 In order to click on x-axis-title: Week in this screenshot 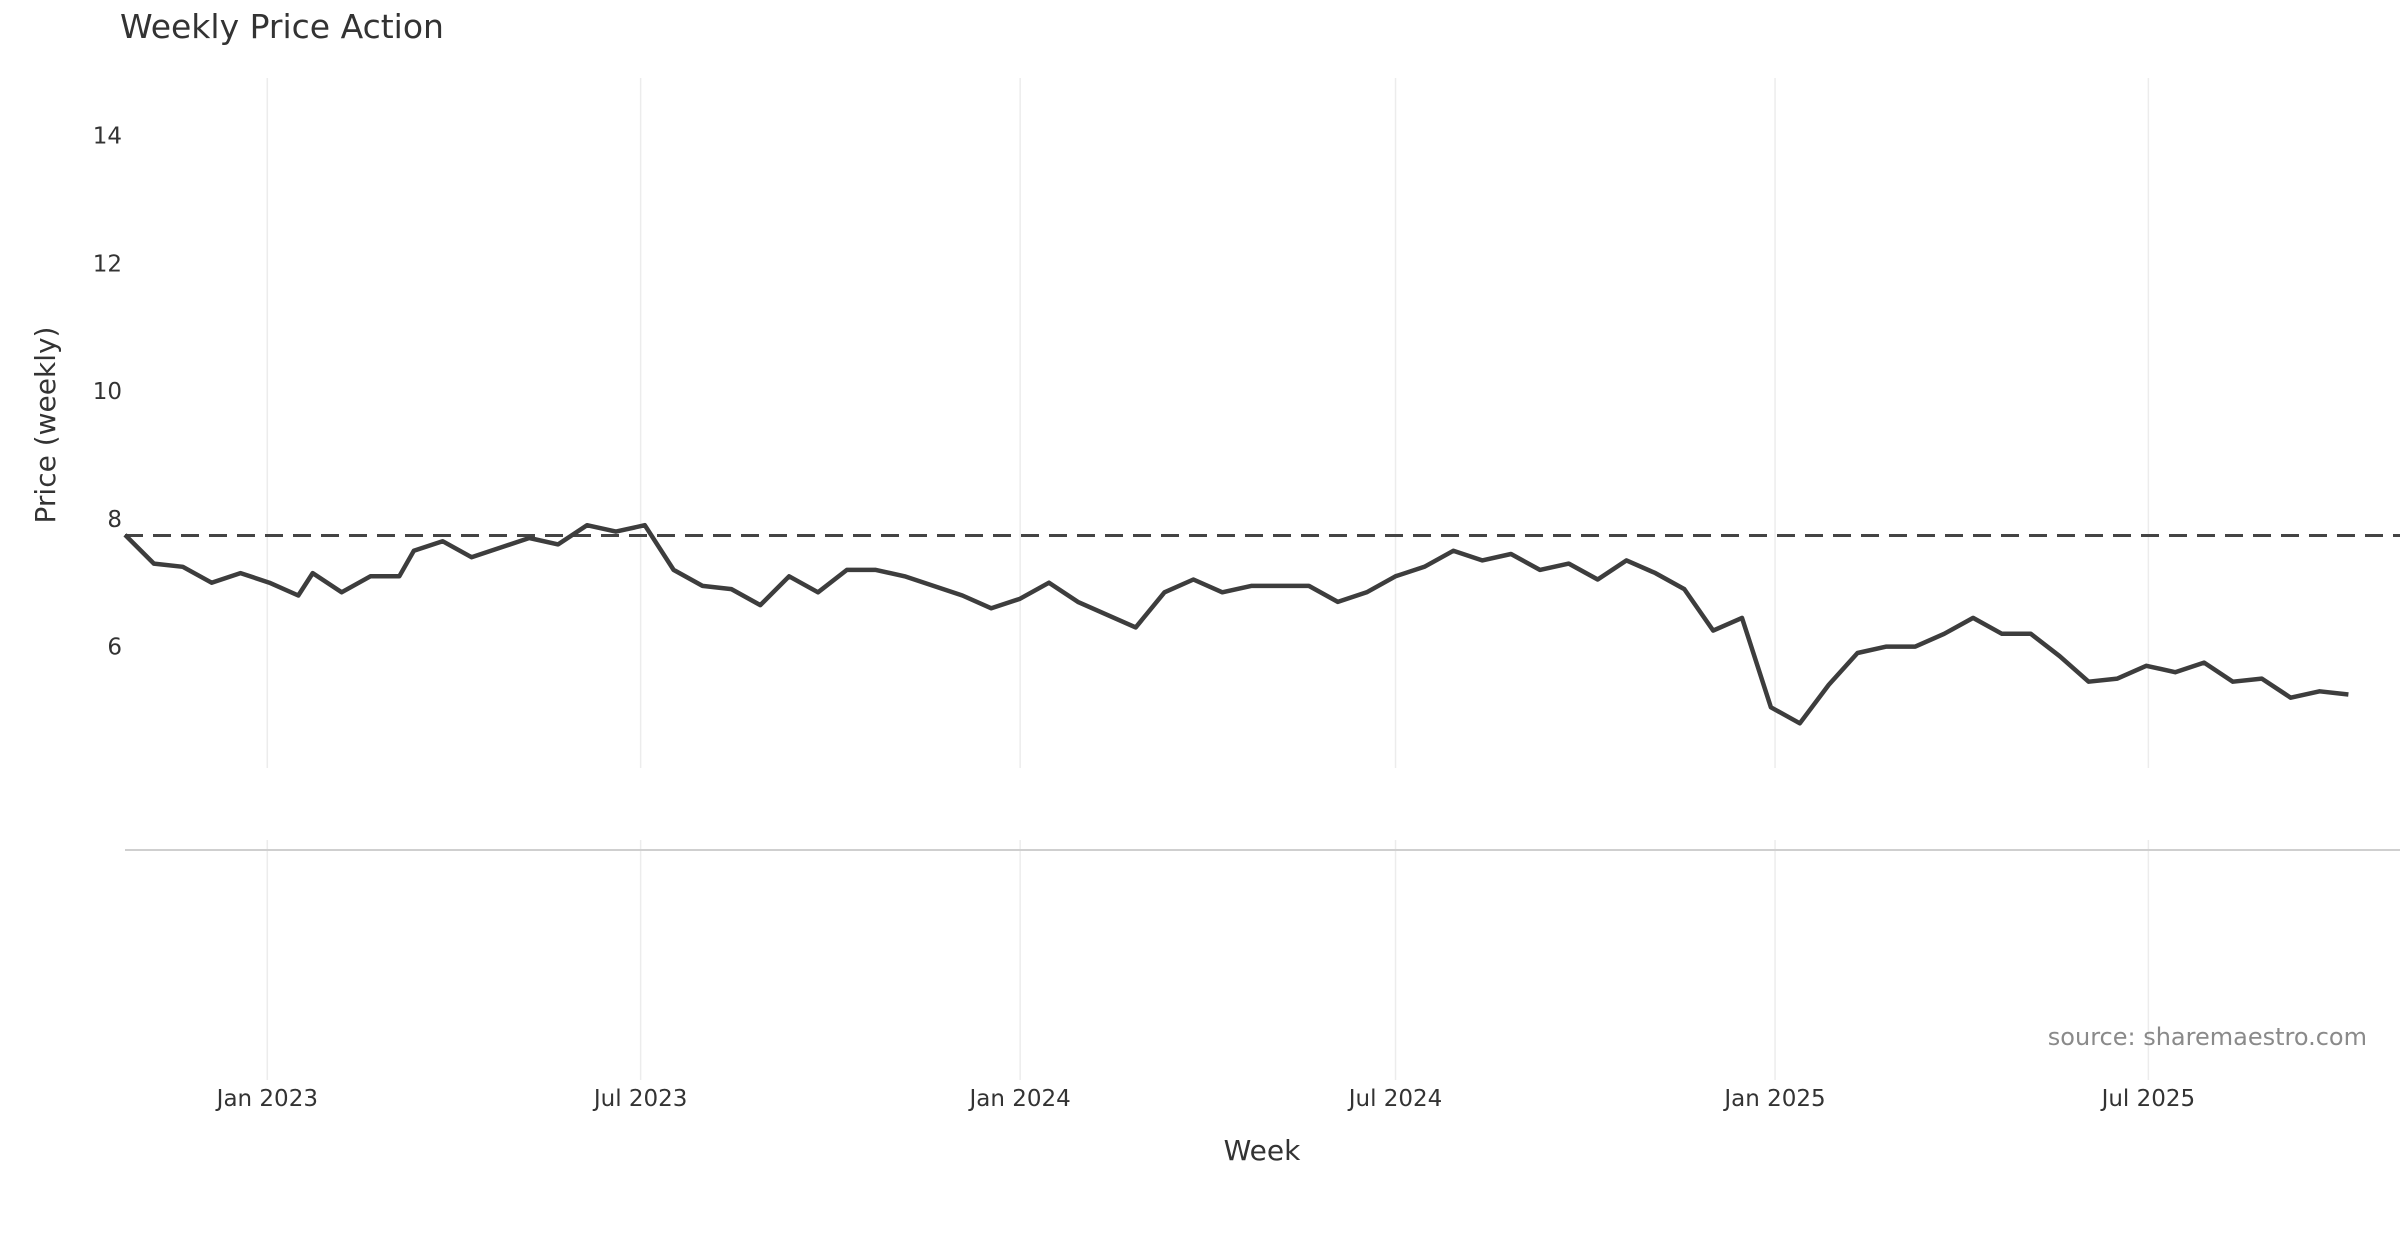, I will do `click(1262, 1150)`.